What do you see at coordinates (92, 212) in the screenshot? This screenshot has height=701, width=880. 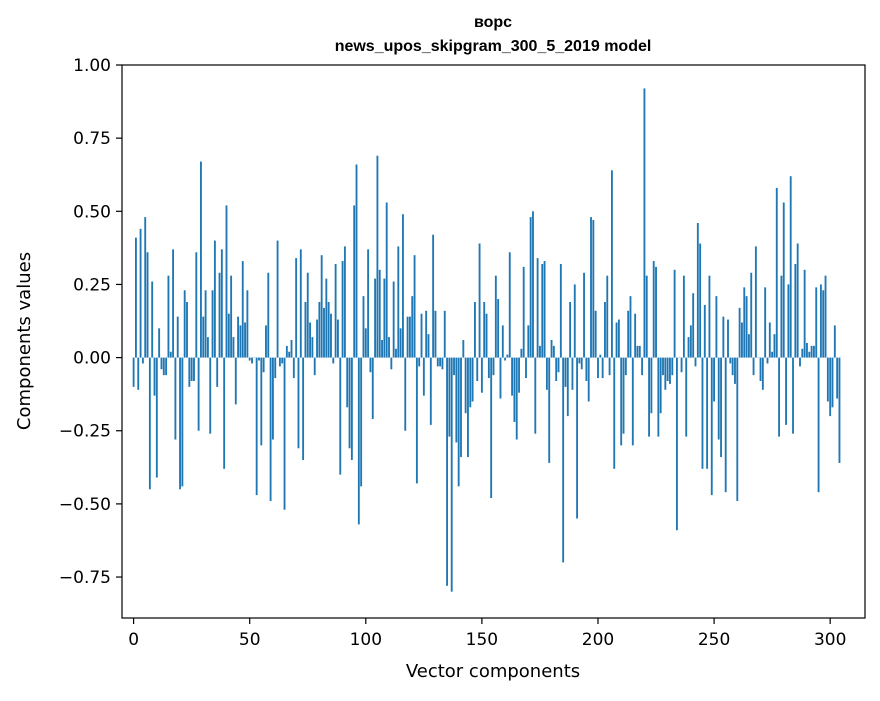 I see `y-tick-label: 0.50` at bounding box center [92, 212].